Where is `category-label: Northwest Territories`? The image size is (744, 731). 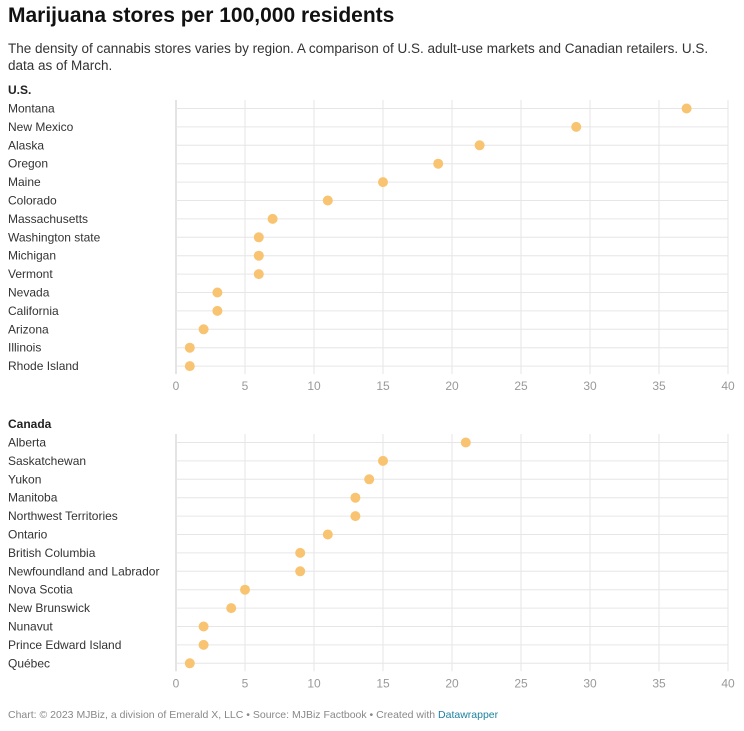
category-label: Northwest Territories is located at coordinates (63, 516).